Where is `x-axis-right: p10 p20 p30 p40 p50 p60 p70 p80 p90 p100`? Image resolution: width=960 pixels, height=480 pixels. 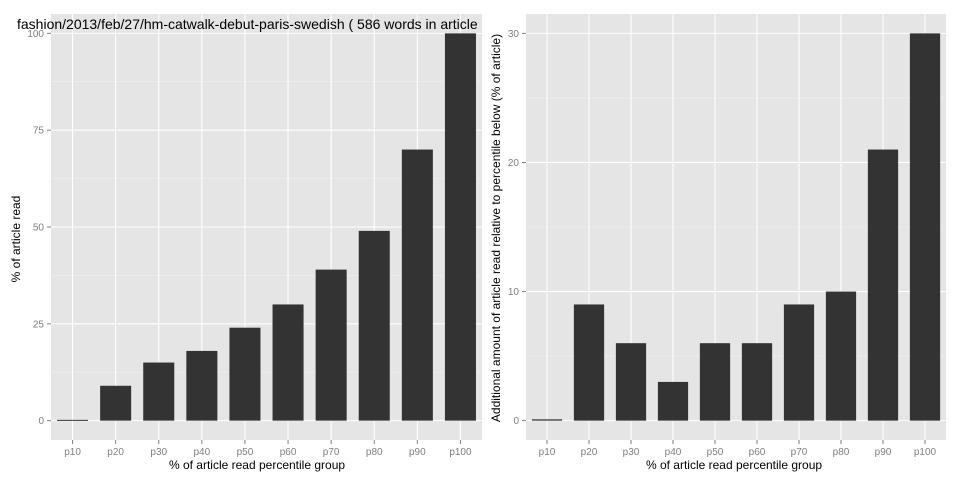 x-axis-right: p10 p20 p30 p40 p50 p60 p70 p80 p90 p100 is located at coordinates (738, 449).